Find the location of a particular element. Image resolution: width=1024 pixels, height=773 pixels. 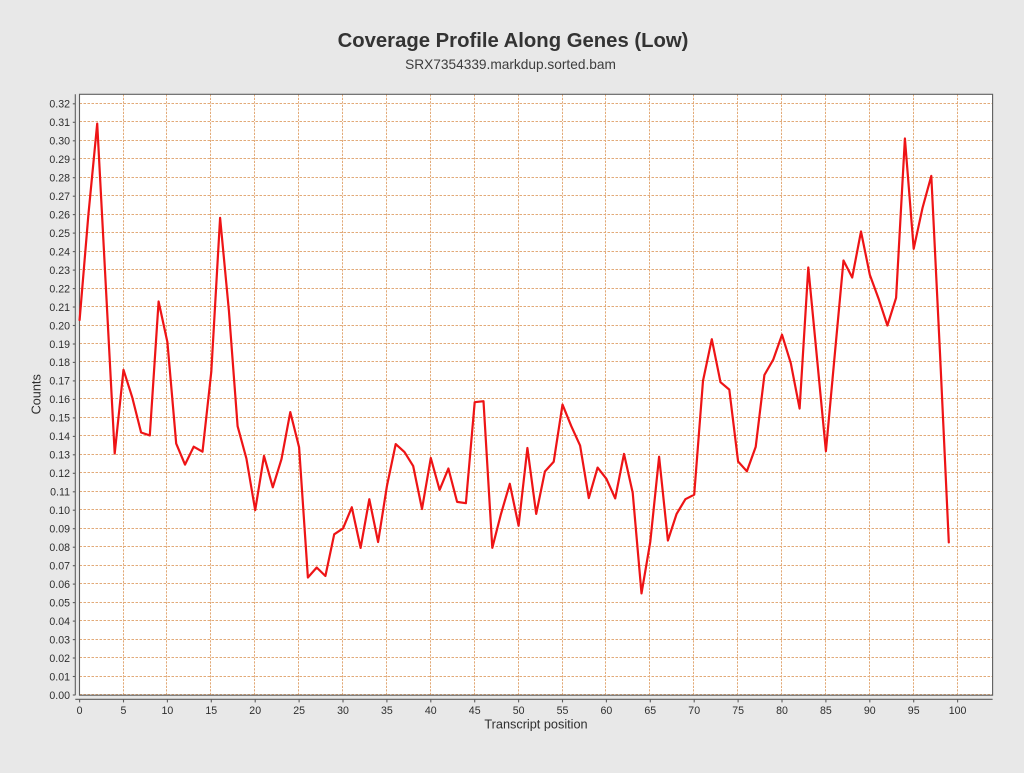

svg-text: 0.19 is located at coordinates (59, 345).